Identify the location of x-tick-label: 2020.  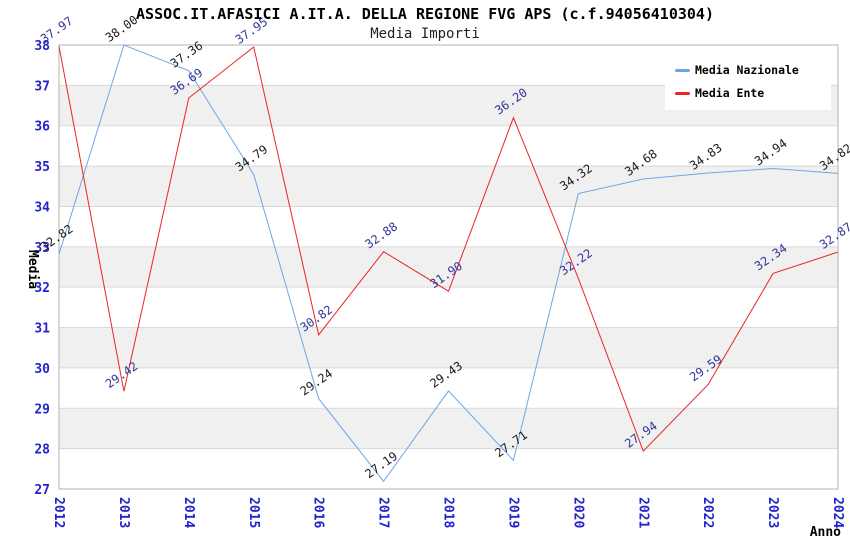
(577, 512).